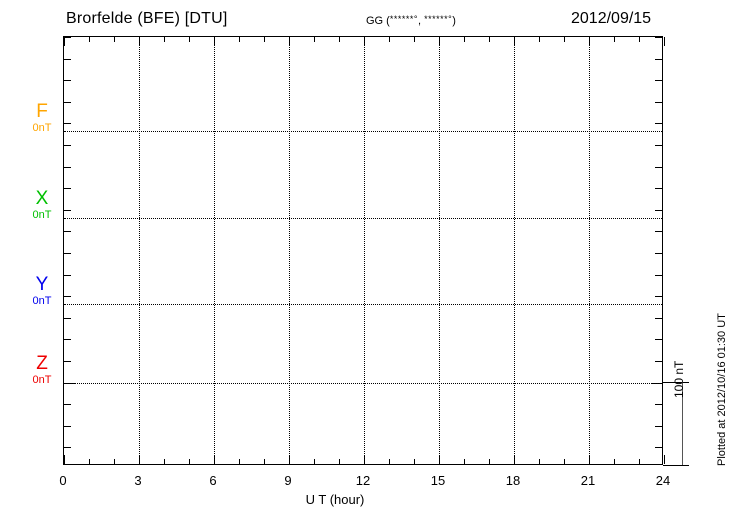 The height and width of the screenshot is (520, 730). I want to click on scale-bar-top-cap, so click(676, 382).